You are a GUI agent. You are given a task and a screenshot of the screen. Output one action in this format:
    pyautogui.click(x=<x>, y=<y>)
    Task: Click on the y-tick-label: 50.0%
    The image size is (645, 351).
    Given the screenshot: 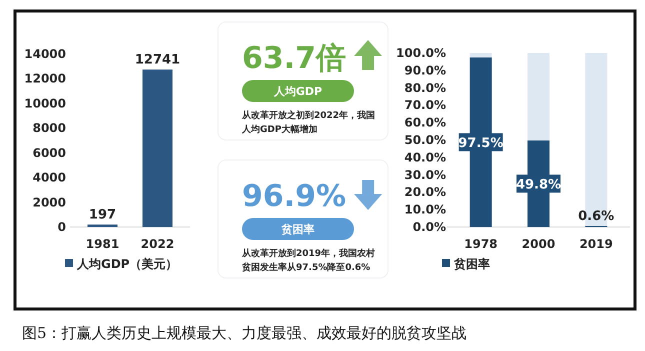 What is the action you would take?
    pyautogui.click(x=425, y=140)
    